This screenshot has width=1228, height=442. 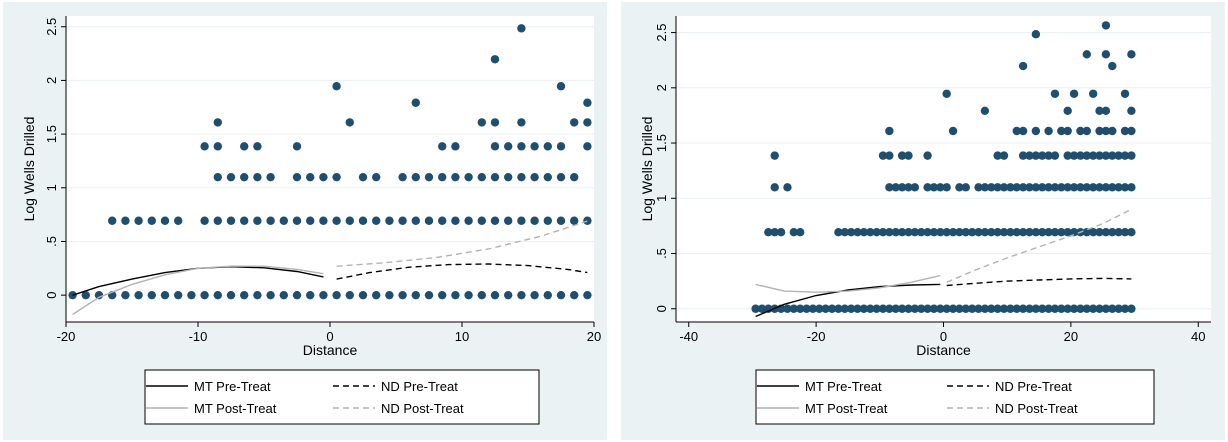 I want to click on y-tick-label: 0, so click(x=51, y=295).